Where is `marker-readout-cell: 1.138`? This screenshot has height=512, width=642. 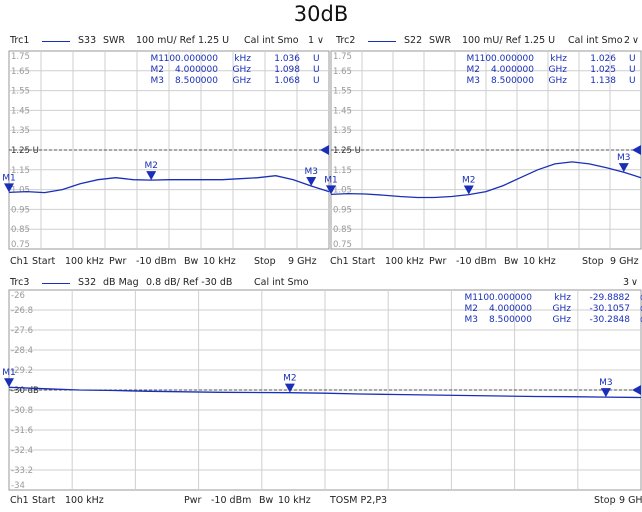
marker-readout-cell: 1.138 is located at coordinates (603, 81).